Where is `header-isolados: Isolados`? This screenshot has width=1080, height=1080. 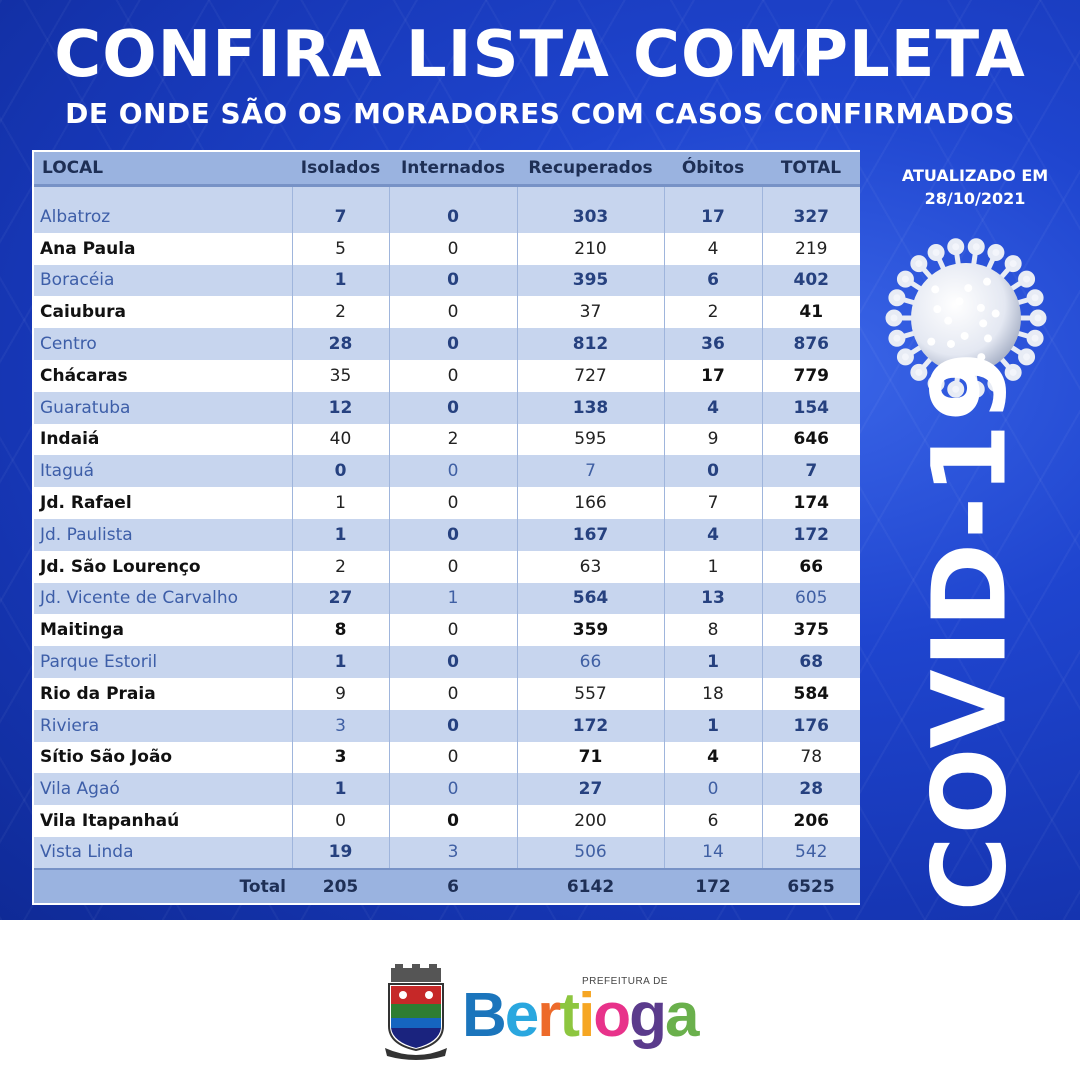
header-isolados: Isolados is located at coordinates (340, 169).